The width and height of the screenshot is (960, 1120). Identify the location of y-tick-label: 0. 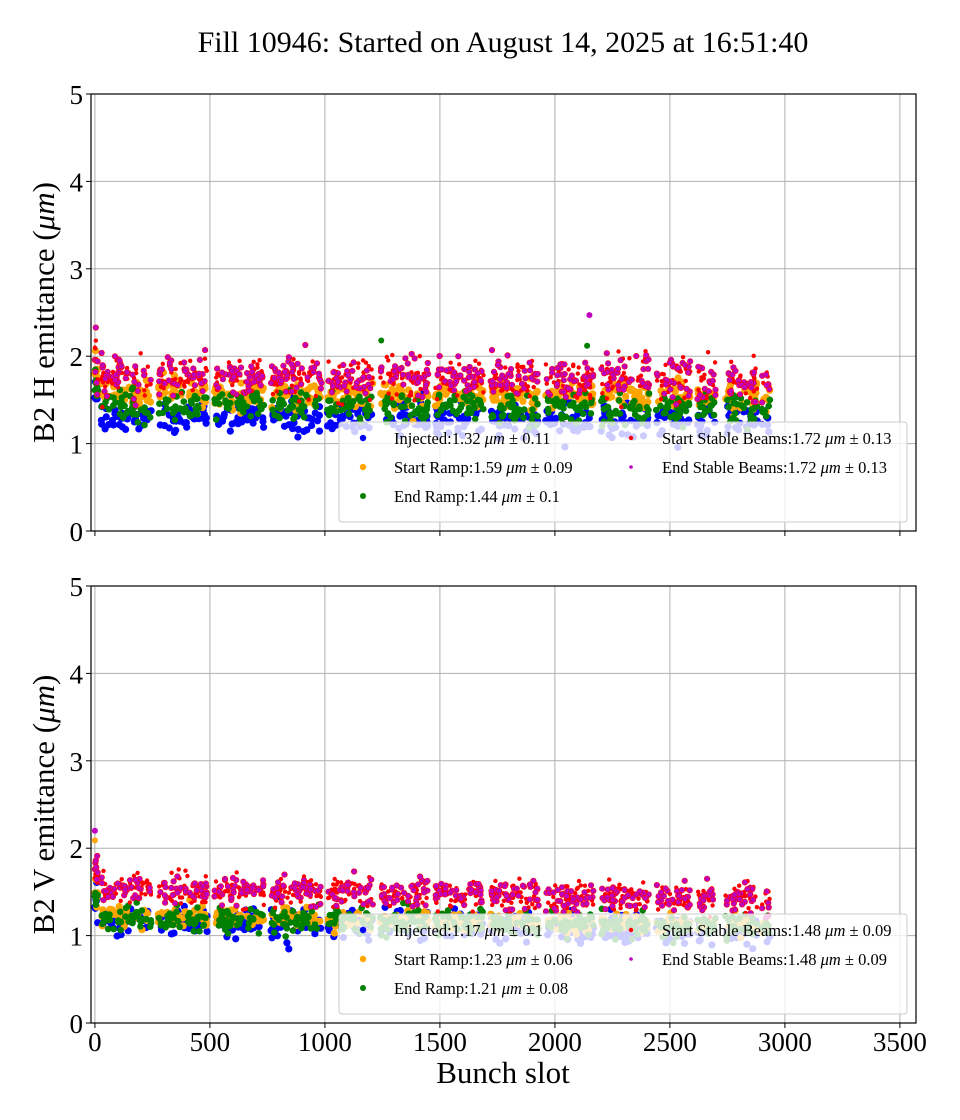
(77, 1024).